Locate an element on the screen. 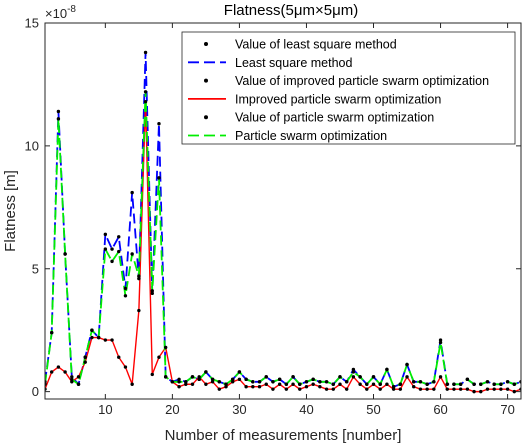 The height and width of the screenshot is (446, 526). x-tick-label-2: 30 is located at coordinates (239, 409).